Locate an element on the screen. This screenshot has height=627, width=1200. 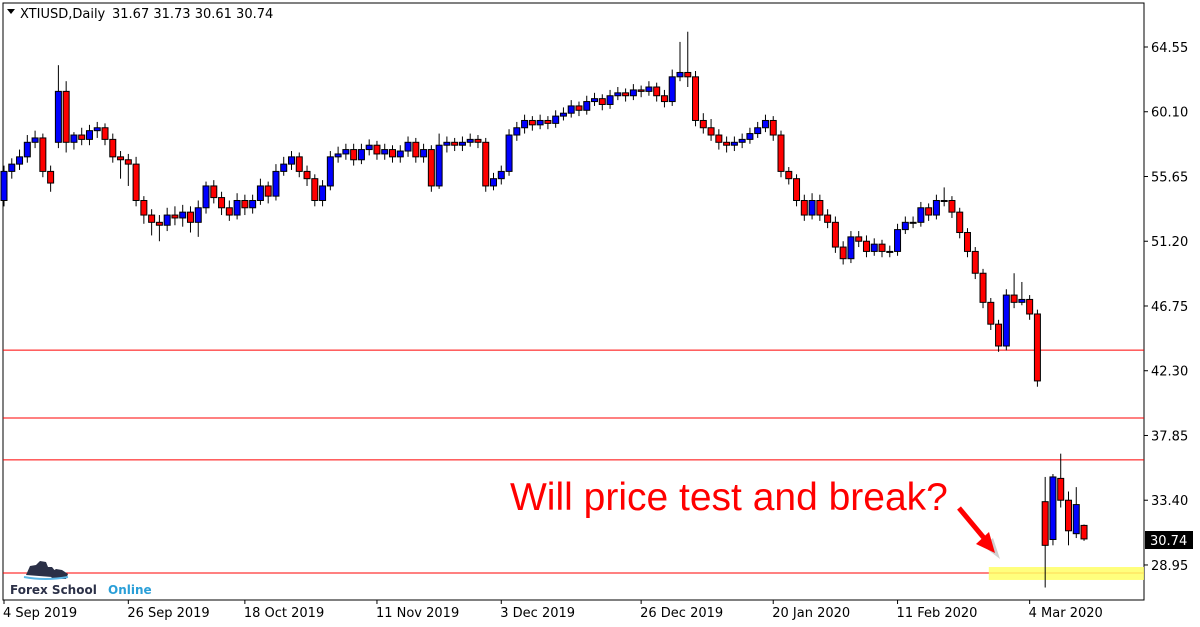
x-tick-label: 26 Dec 2019 is located at coordinates (681, 613).